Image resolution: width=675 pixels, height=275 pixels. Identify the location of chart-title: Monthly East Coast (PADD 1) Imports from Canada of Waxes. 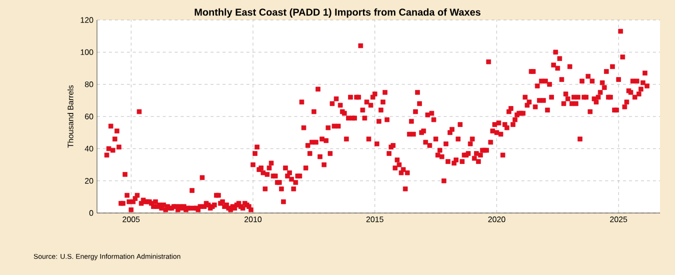
(337, 13).